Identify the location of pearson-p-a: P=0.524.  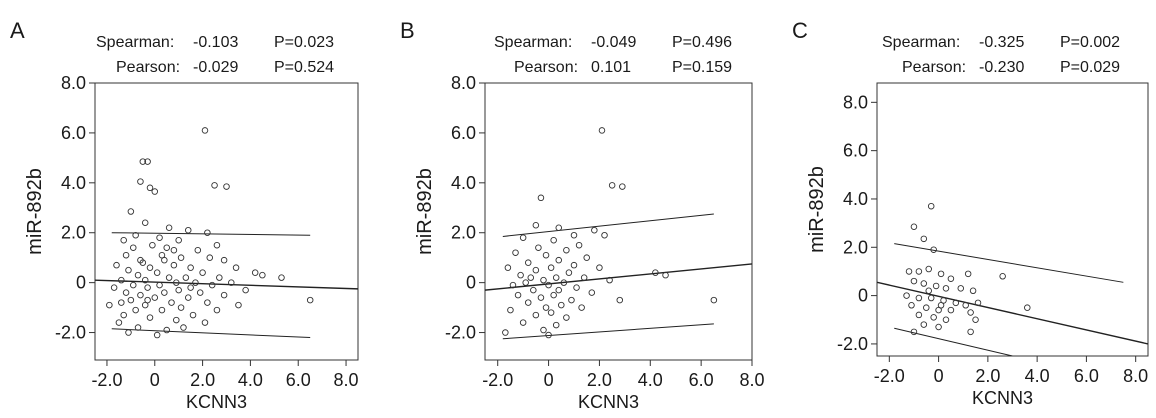
(304, 67).